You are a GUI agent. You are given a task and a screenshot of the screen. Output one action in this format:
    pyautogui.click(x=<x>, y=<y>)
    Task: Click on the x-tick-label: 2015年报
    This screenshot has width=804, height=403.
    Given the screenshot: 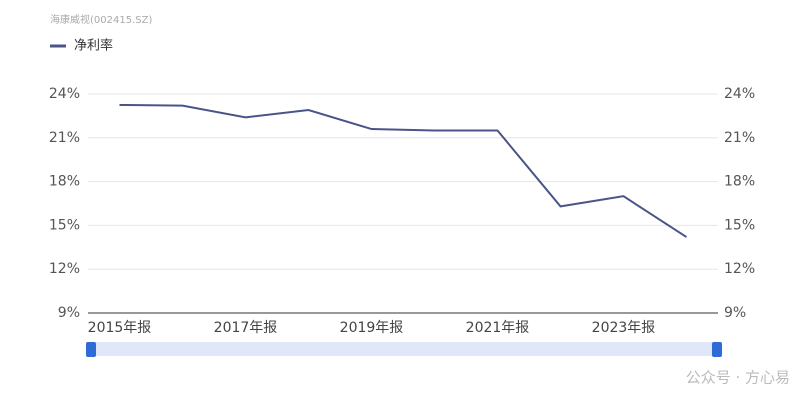 What is the action you would take?
    pyautogui.click(x=120, y=328)
    